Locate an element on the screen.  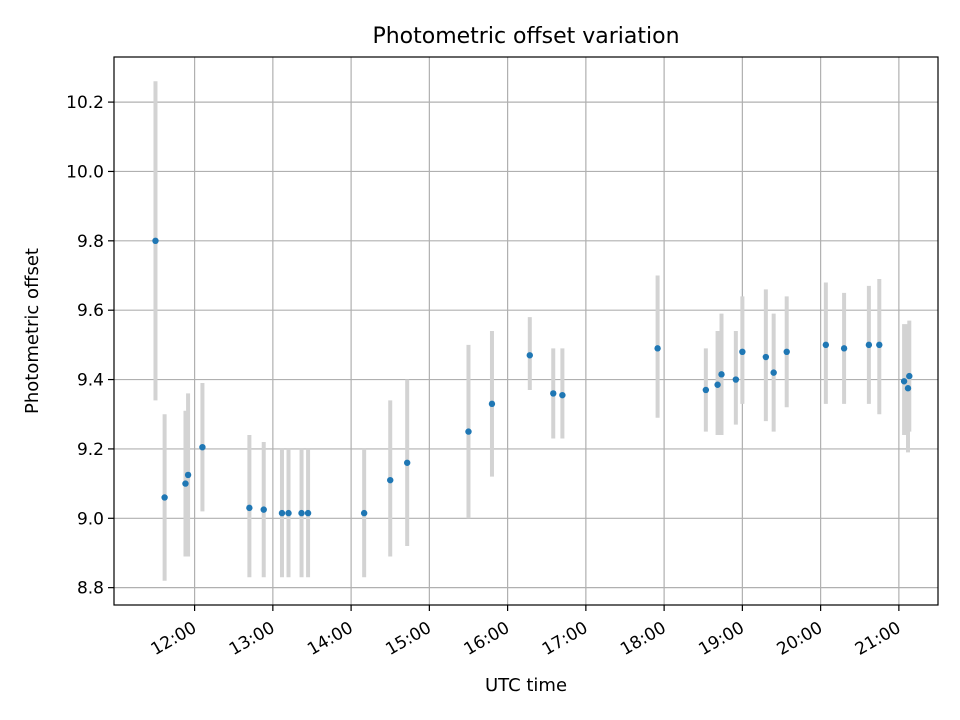
y-tick-label: 8.8 is located at coordinates (90, 589).